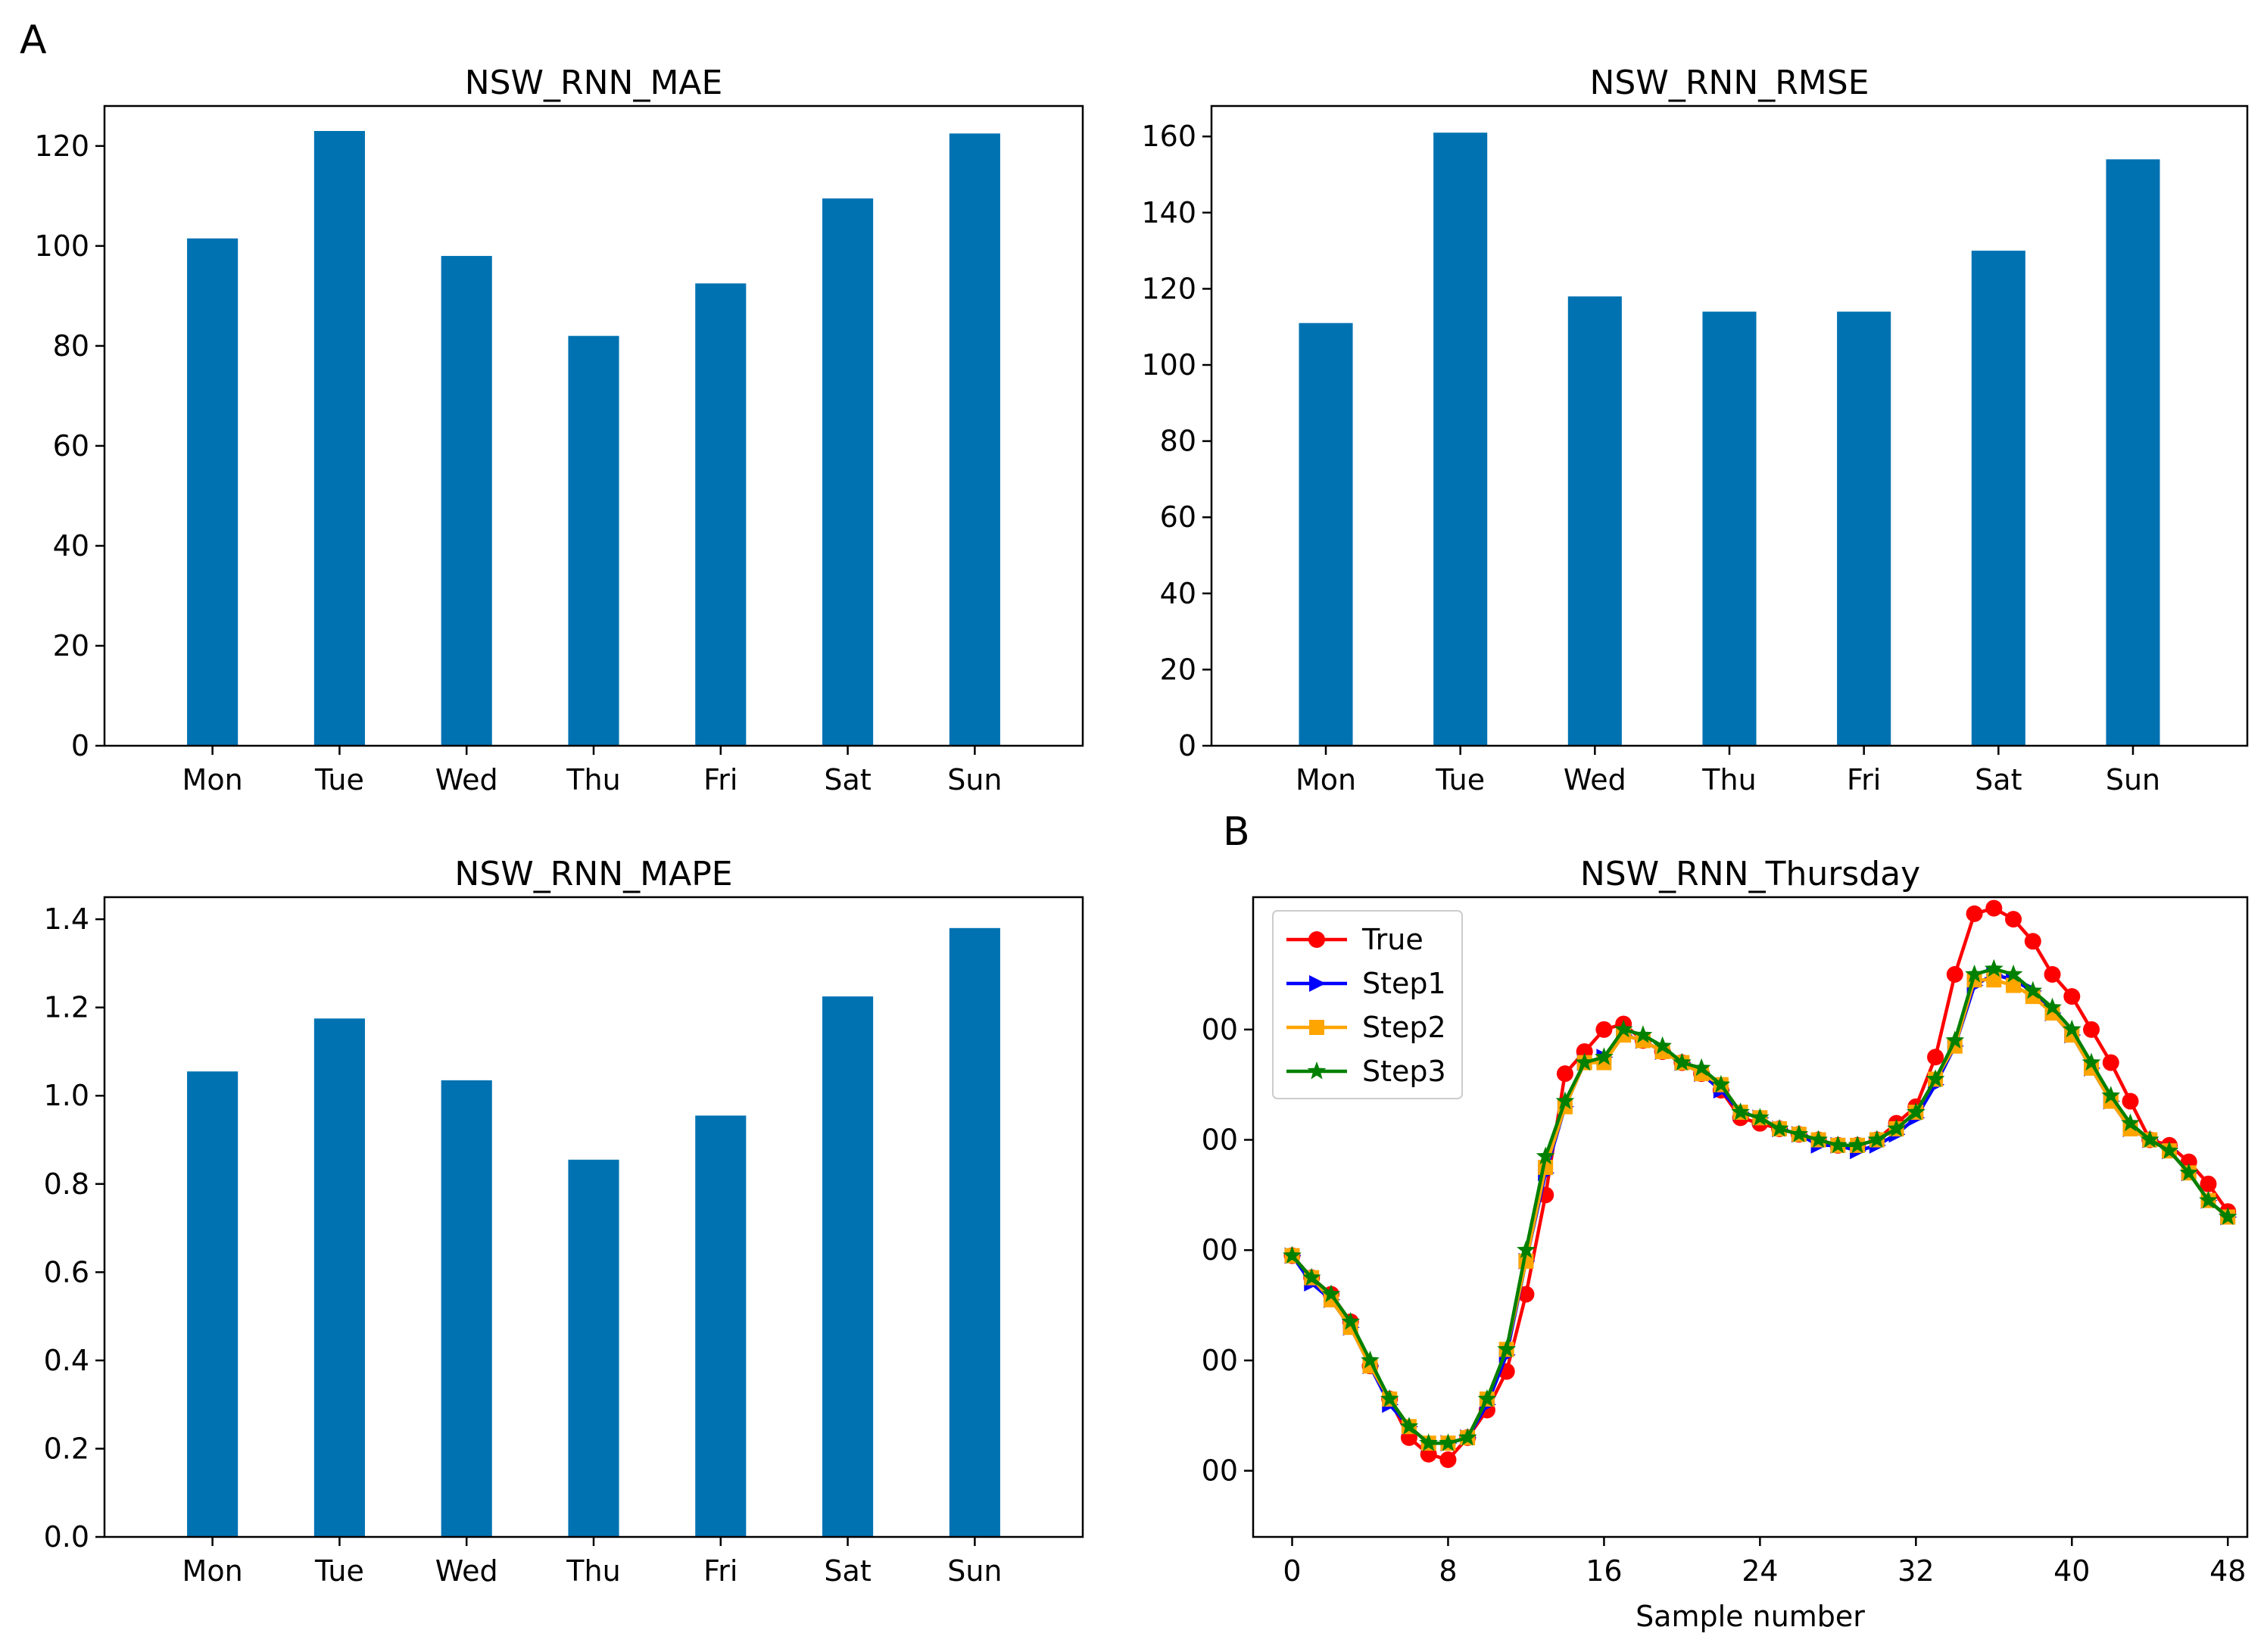 Image resolution: width=2267 pixels, height=1652 pixels. What do you see at coordinates (467, 501) in the screenshot?
I see `bar-wed` at bounding box center [467, 501].